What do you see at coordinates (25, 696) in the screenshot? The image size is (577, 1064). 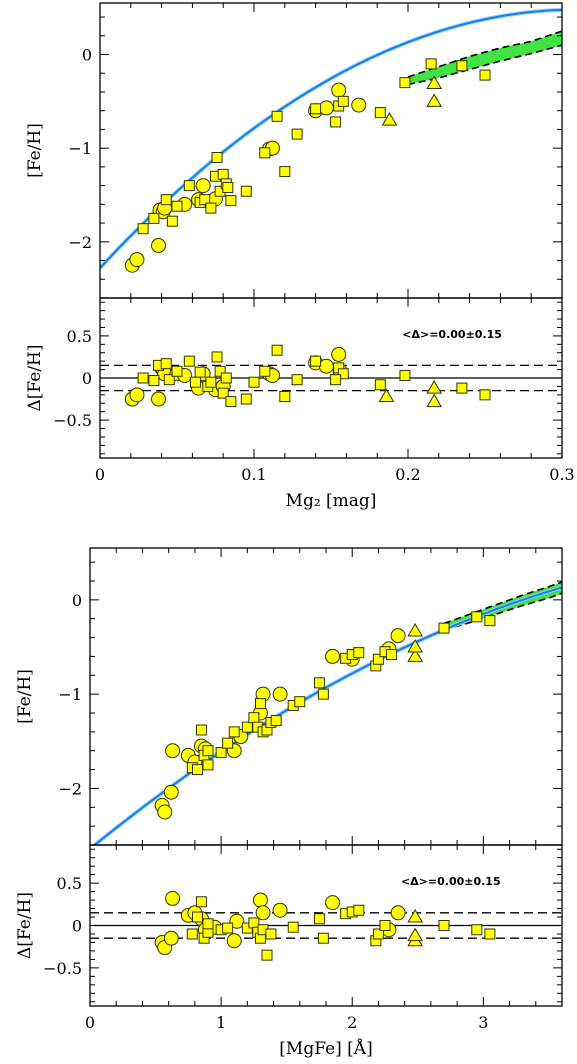 I see `y-axis-title: [Fe/H]` at bounding box center [25, 696].